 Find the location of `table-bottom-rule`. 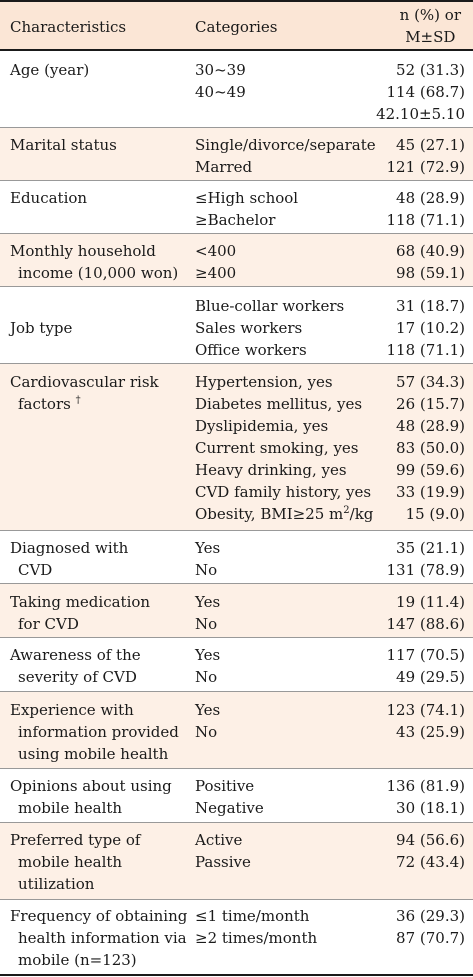

table-bottom-rule is located at coordinates (236, 975).